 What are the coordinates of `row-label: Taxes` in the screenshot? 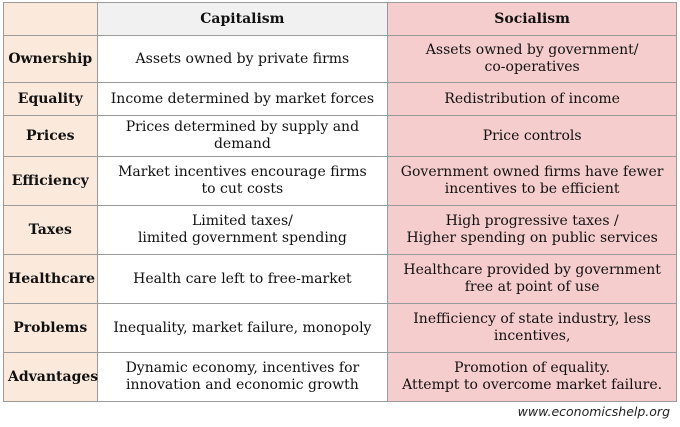 It's located at (50, 230).